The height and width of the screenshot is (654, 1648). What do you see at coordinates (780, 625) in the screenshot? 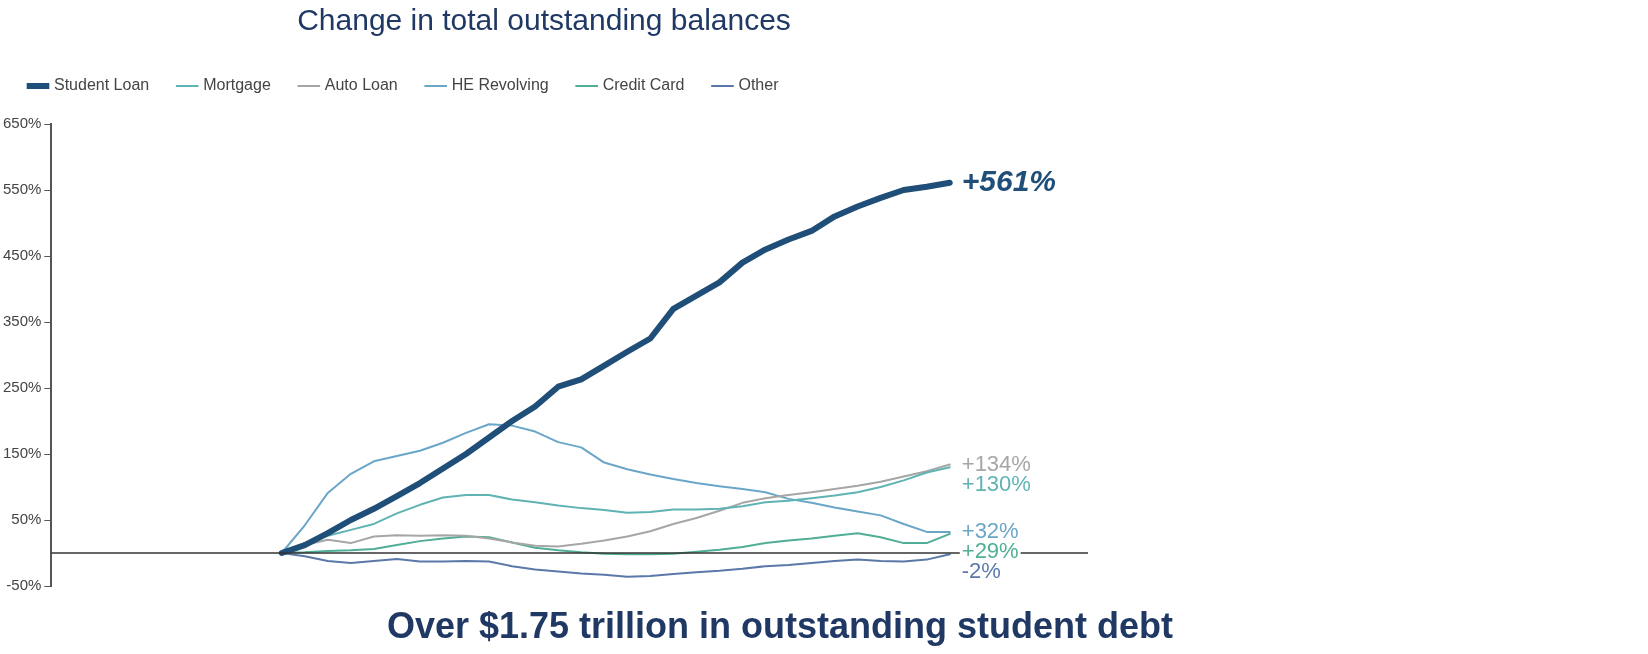
I see `text: Over $1.75 trillion in outstanding student debt` at bounding box center [780, 625].